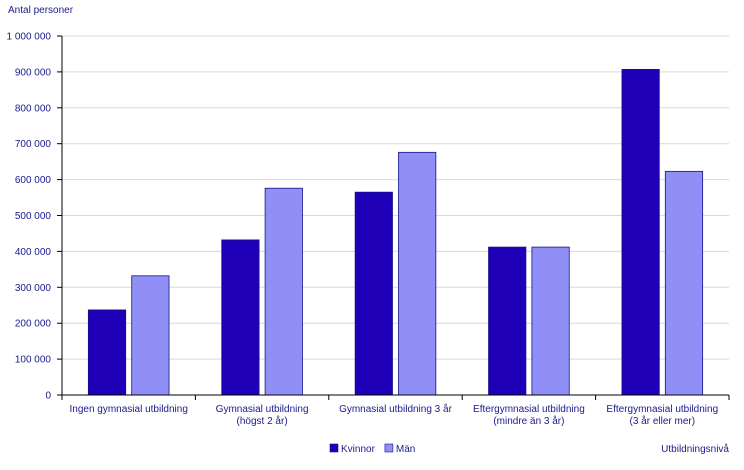 The height and width of the screenshot is (470, 744). Describe the element at coordinates (33, 72) in the screenshot. I see `y-tick-label: 900 000` at that location.